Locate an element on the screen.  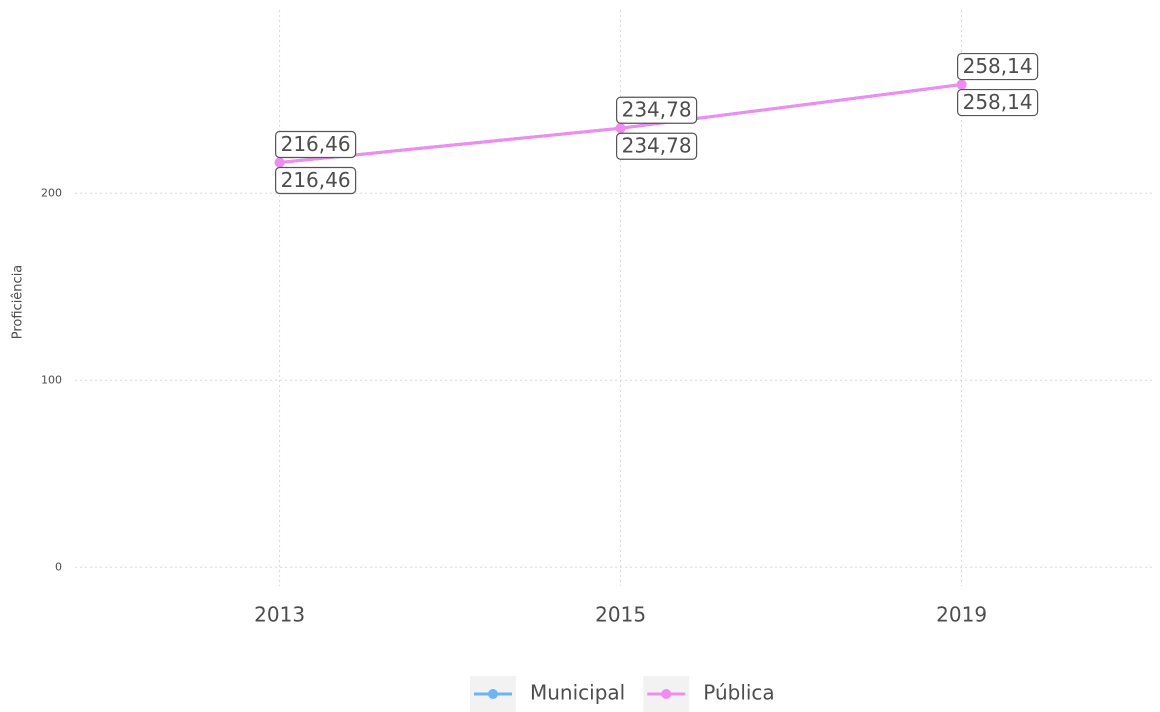
x-tick-label: 2015 is located at coordinates (620, 615).